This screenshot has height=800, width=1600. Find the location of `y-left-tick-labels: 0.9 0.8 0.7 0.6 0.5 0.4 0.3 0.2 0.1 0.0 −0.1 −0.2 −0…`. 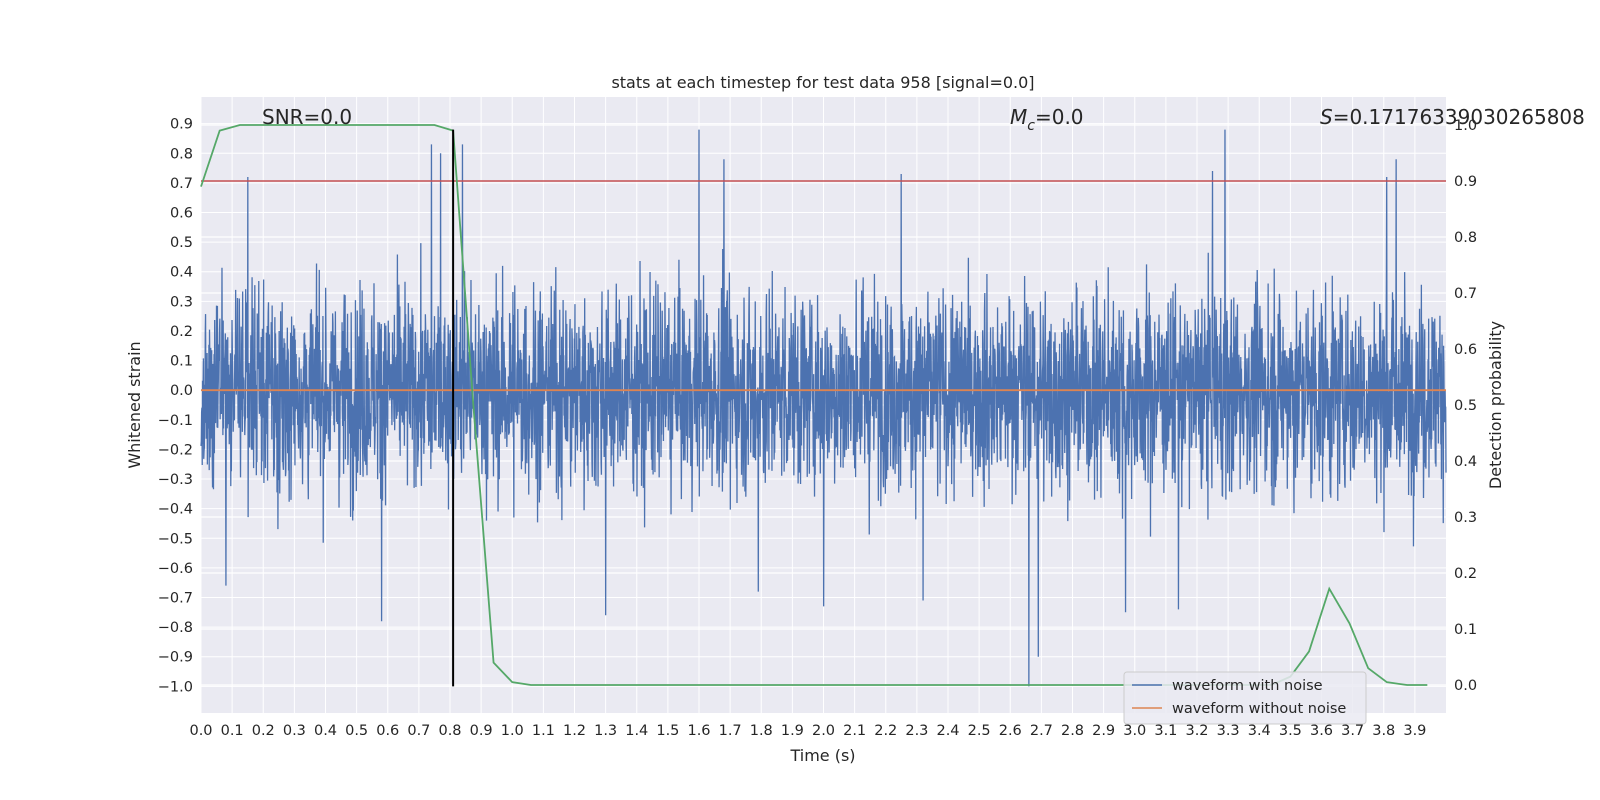

y-left-tick-labels: 0.9 0.8 0.7 0.6 0.5 0.4 0.3 0.2 0.1 0.0 −0.1 −0.2 −0… is located at coordinates (175, 406).